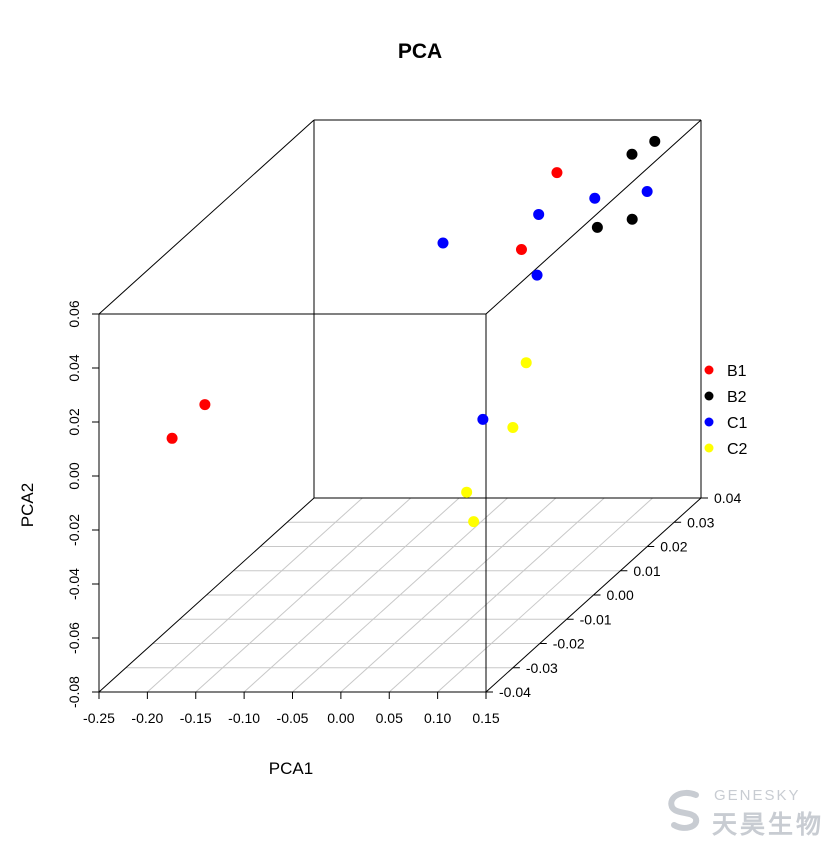 Image resolution: width=840 pixels, height=841 pixels. I want to click on y-tick-label: -0.04, so click(74, 584).